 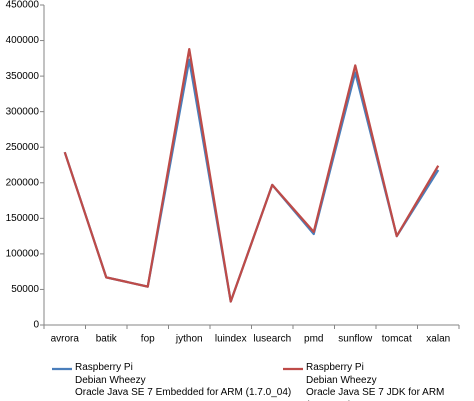 I want to click on x-tick-label: avrora, so click(x=65, y=339).